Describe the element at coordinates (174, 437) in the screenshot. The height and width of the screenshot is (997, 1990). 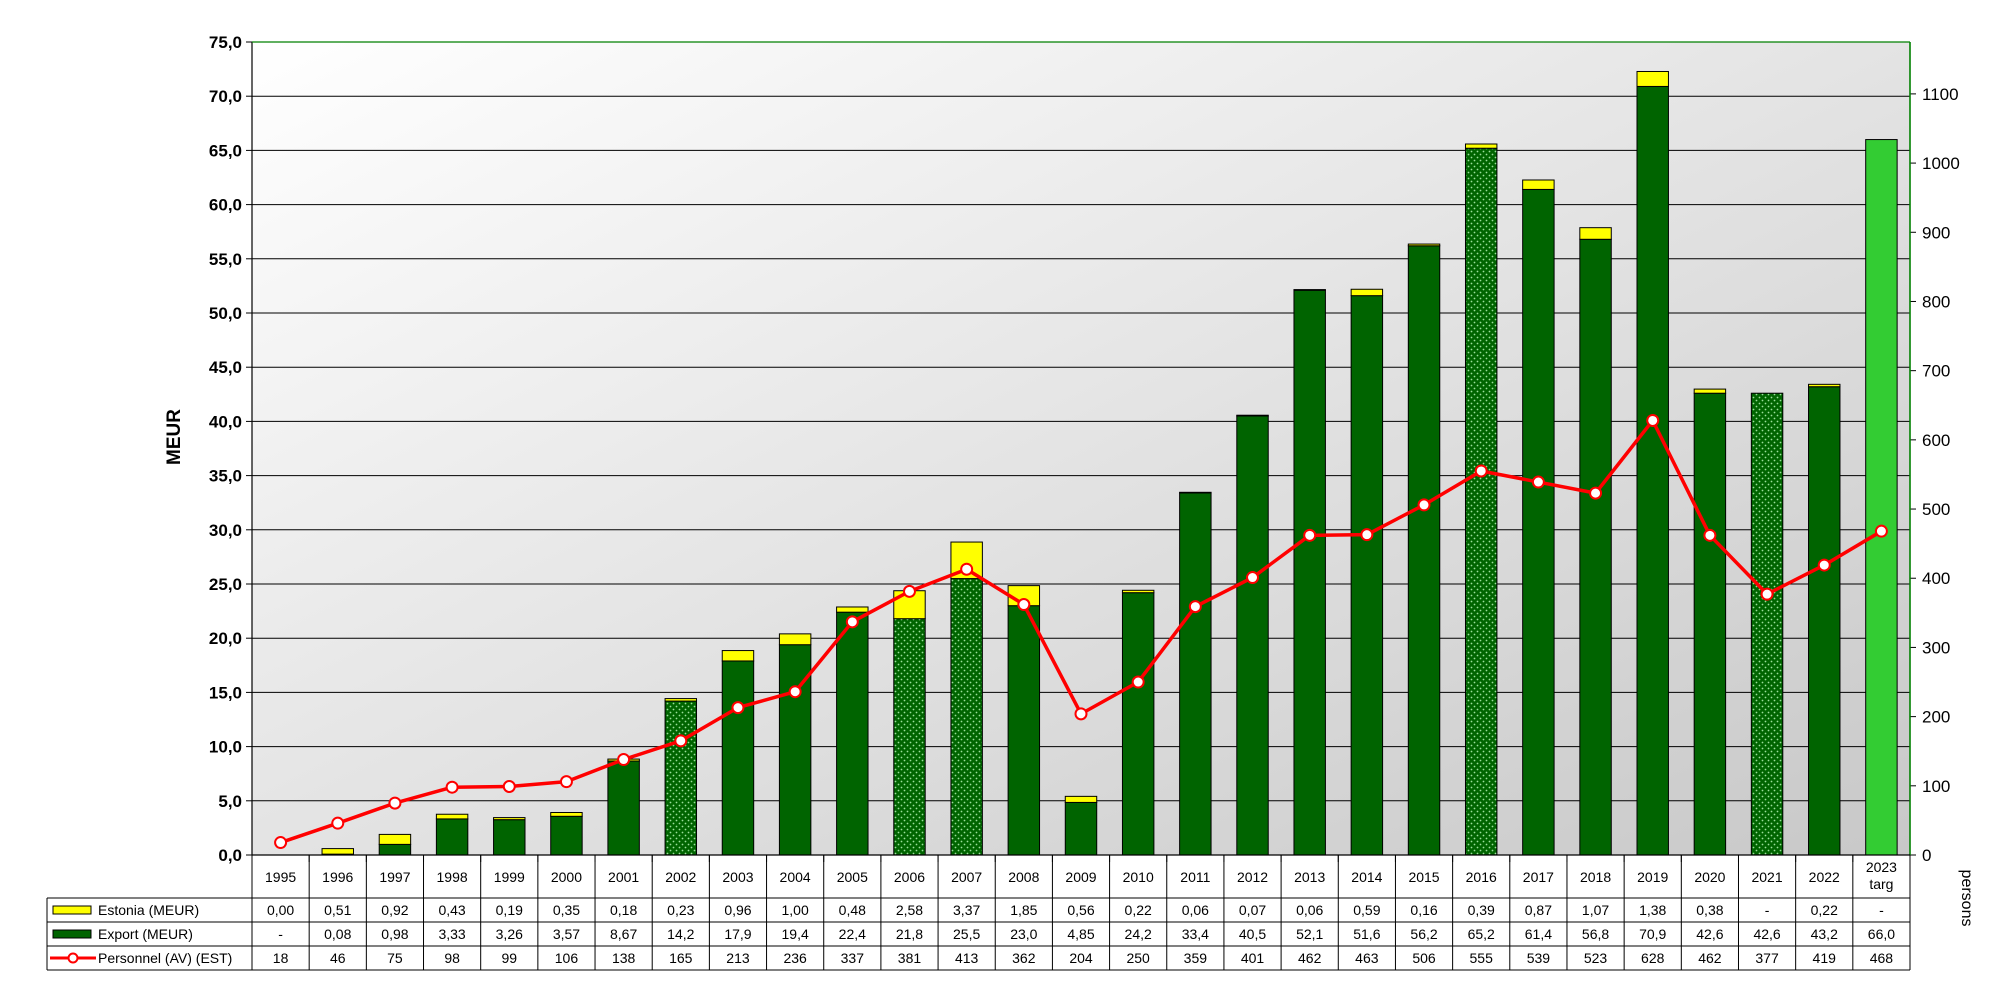
I see `y-axis-title: MEUR` at that location.